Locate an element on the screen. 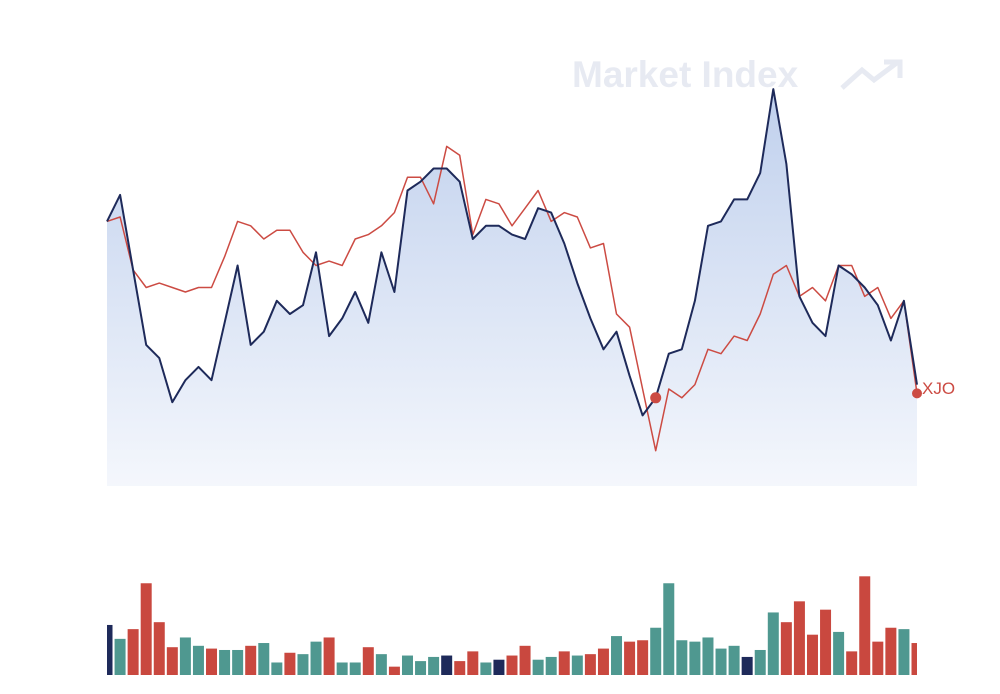  watermark: Market Index is located at coordinates (737, 74).